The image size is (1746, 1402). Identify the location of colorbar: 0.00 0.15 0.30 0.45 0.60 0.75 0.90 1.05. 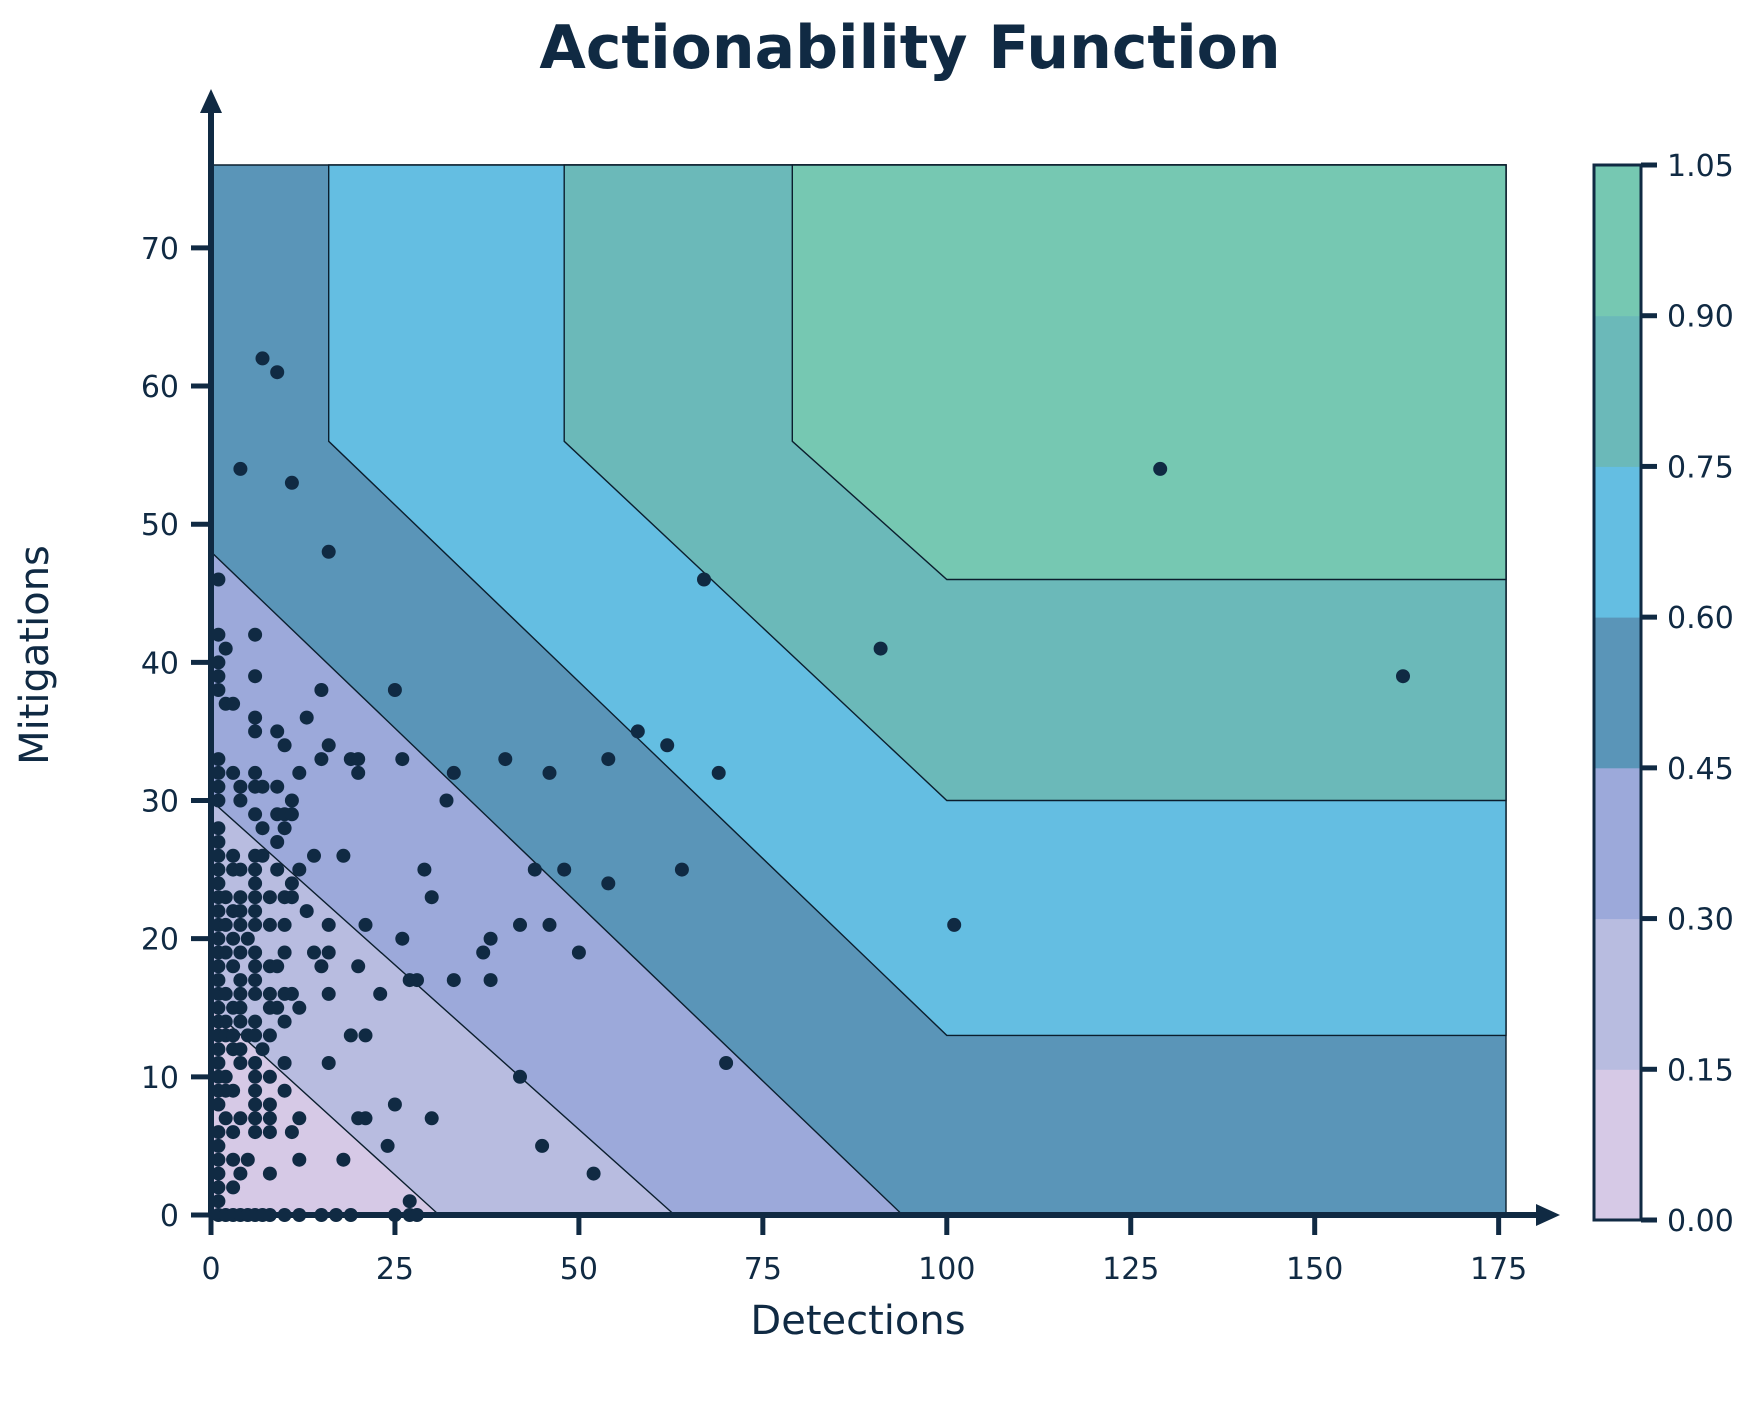
(1663, 694).